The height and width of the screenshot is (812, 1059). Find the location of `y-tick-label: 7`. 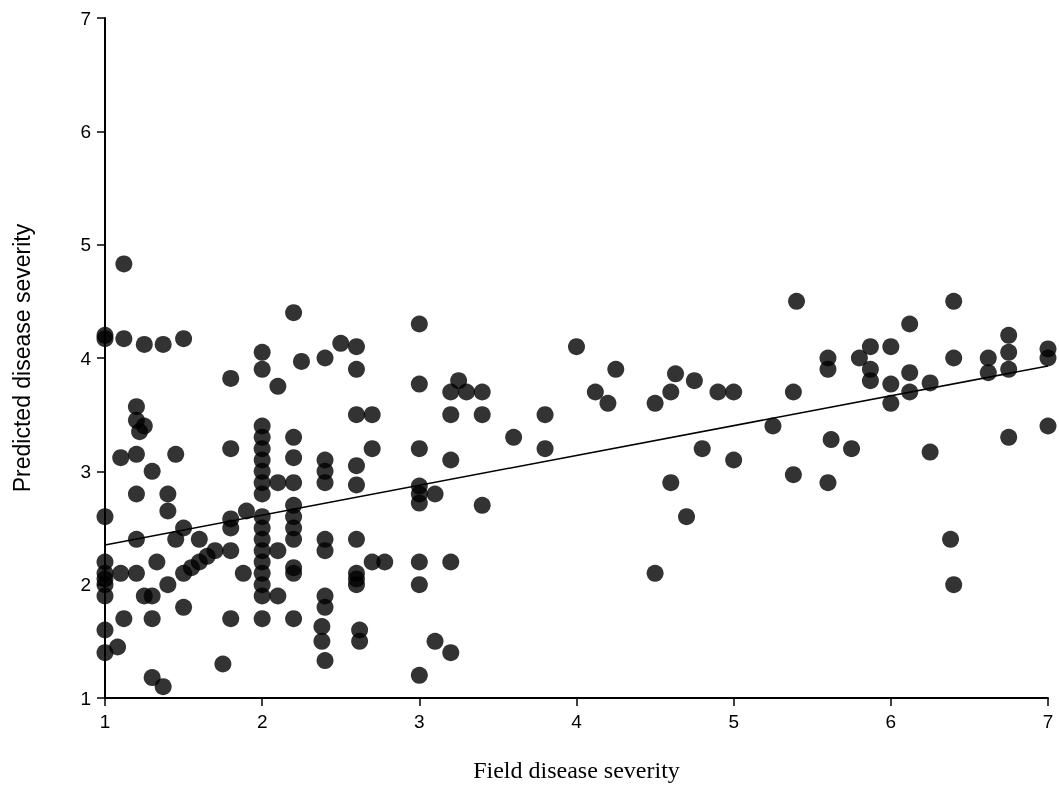

y-tick-label: 7 is located at coordinates (85, 18).